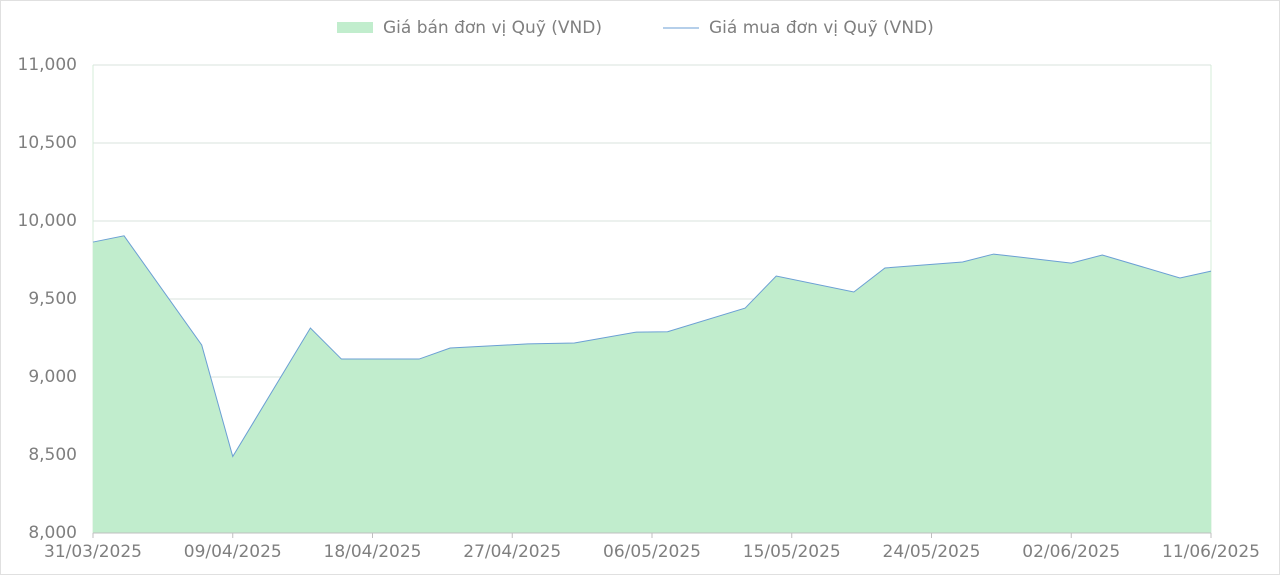 This screenshot has height=579, width=1280. I want to click on legend-label: Giá mua đơn vị Quỹ (VND), so click(821, 28).